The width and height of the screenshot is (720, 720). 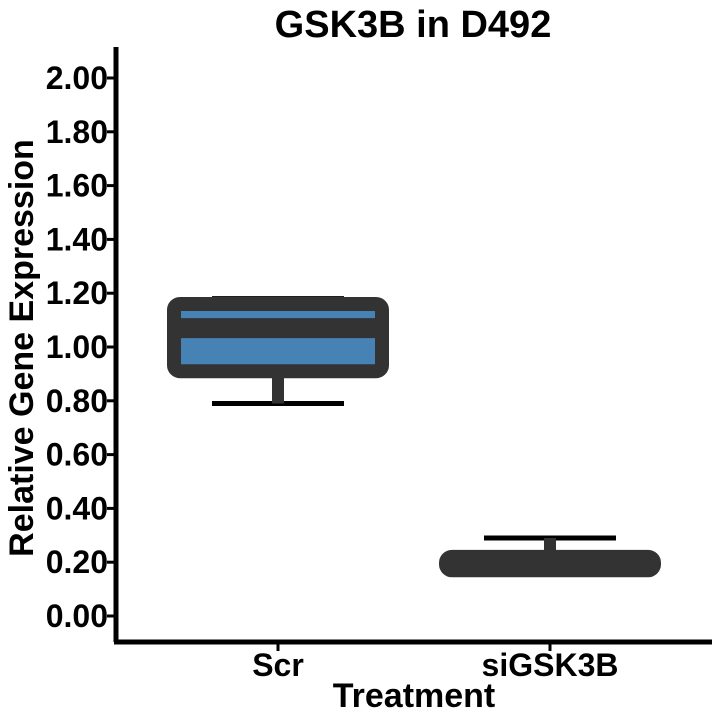 What do you see at coordinates (77, 186) in the screenshot?
I see `y-tick-label: 1.60` at bounding box center [77, 186].